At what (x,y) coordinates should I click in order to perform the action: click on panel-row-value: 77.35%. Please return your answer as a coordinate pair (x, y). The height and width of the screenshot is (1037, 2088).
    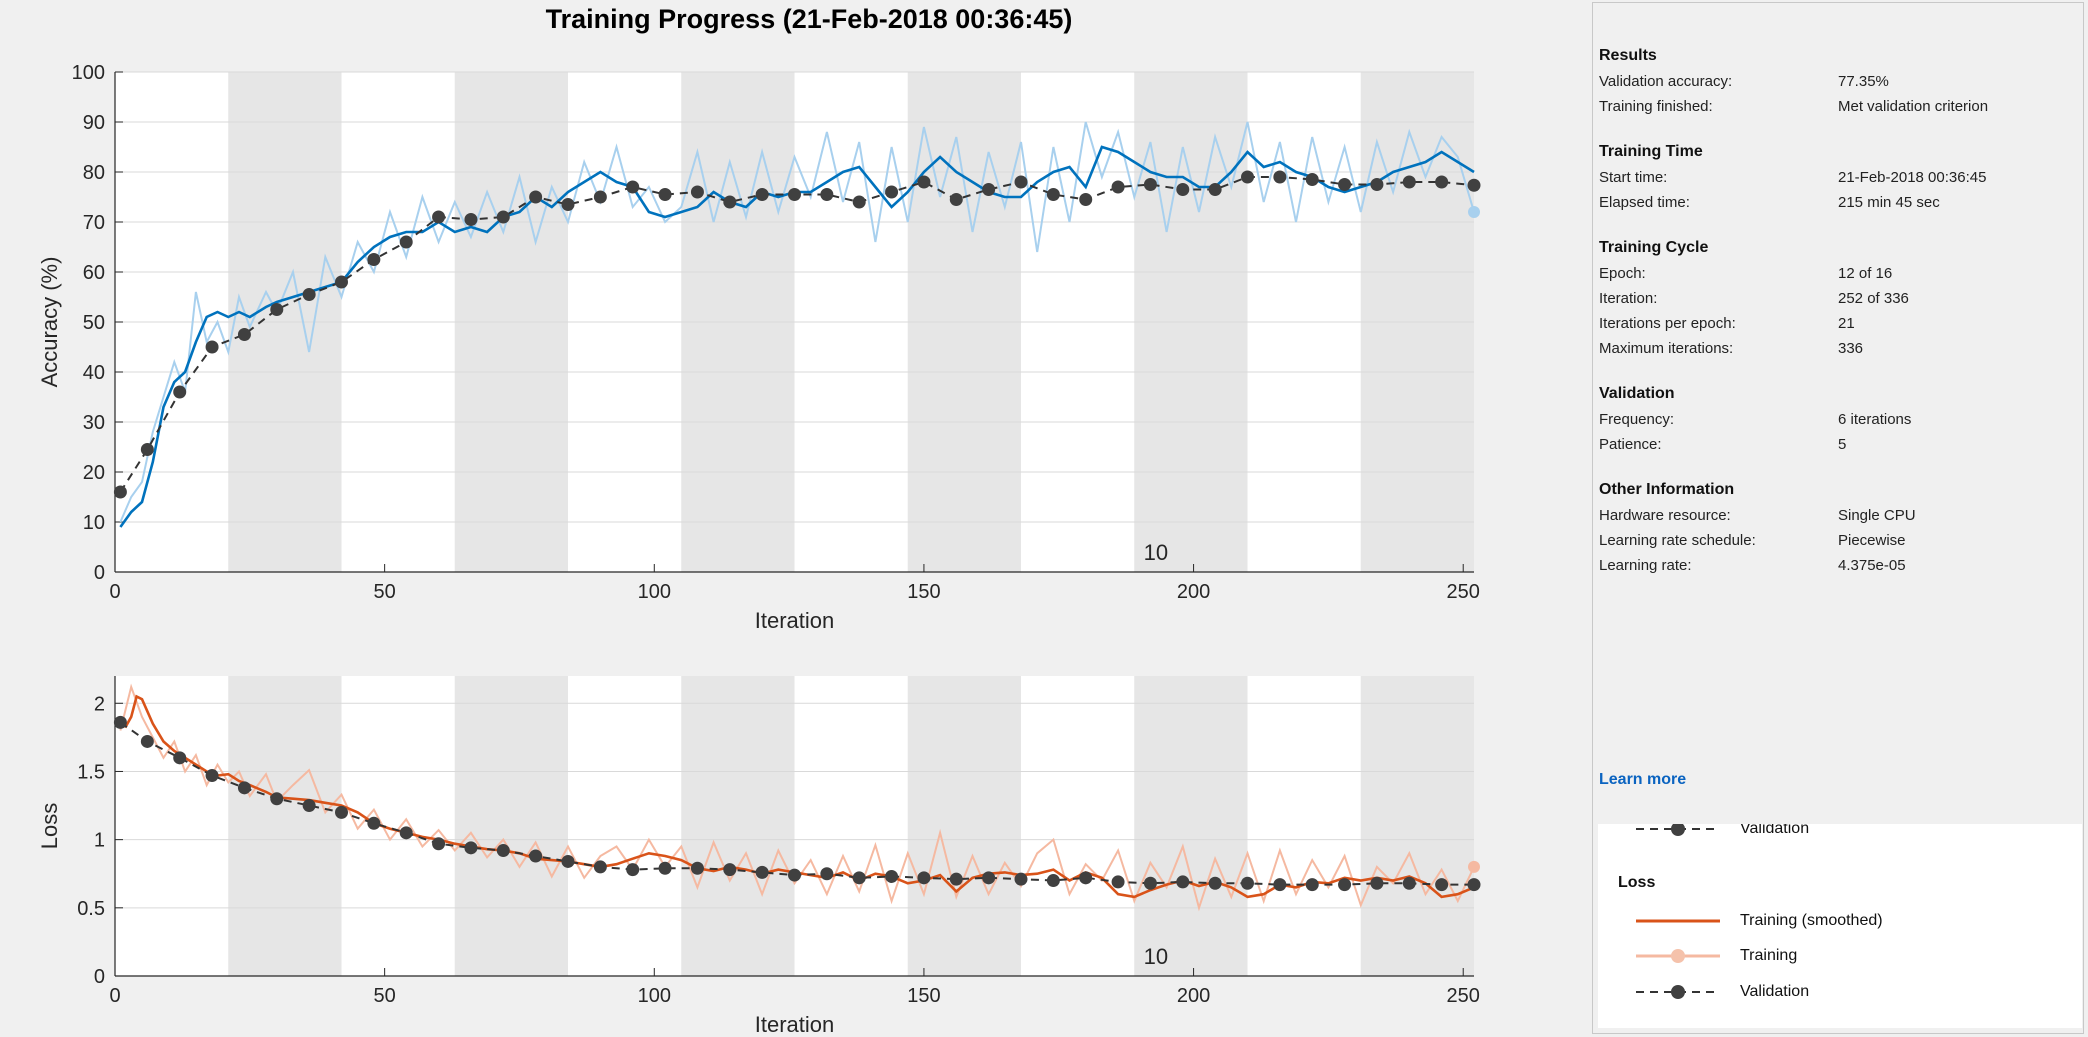
    Looking at the image, I should click on (1863, 81).